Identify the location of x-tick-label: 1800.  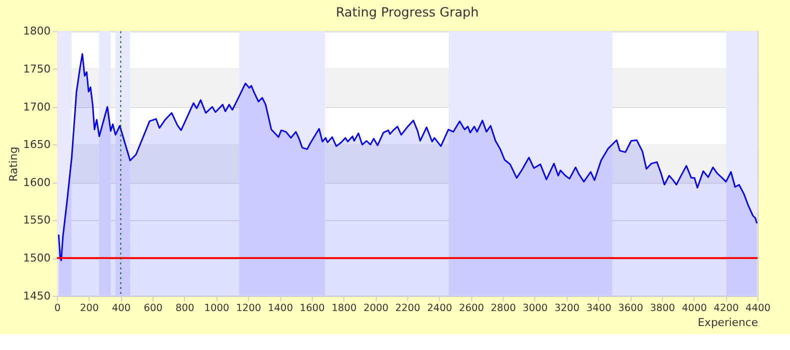
(344, 308).